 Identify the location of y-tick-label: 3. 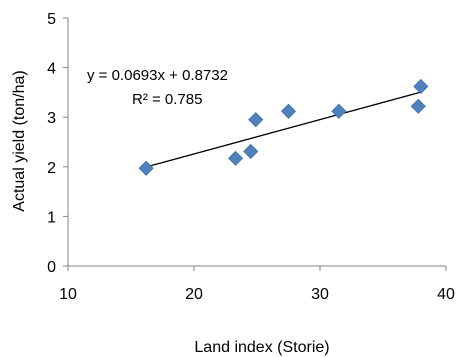
(51, 118).